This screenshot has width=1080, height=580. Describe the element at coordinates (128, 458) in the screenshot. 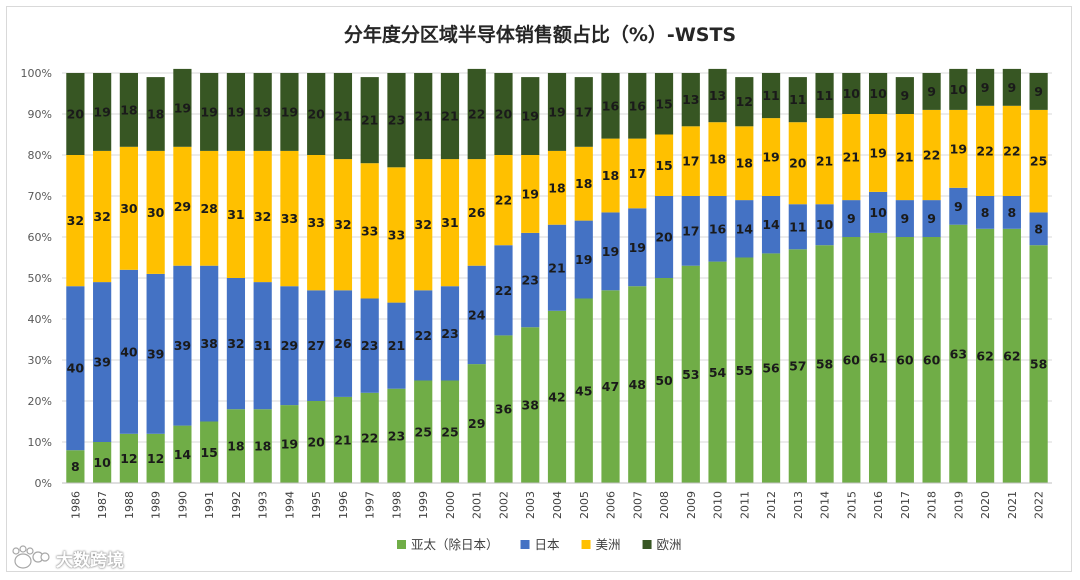

I see `data-label: 12` at that location.